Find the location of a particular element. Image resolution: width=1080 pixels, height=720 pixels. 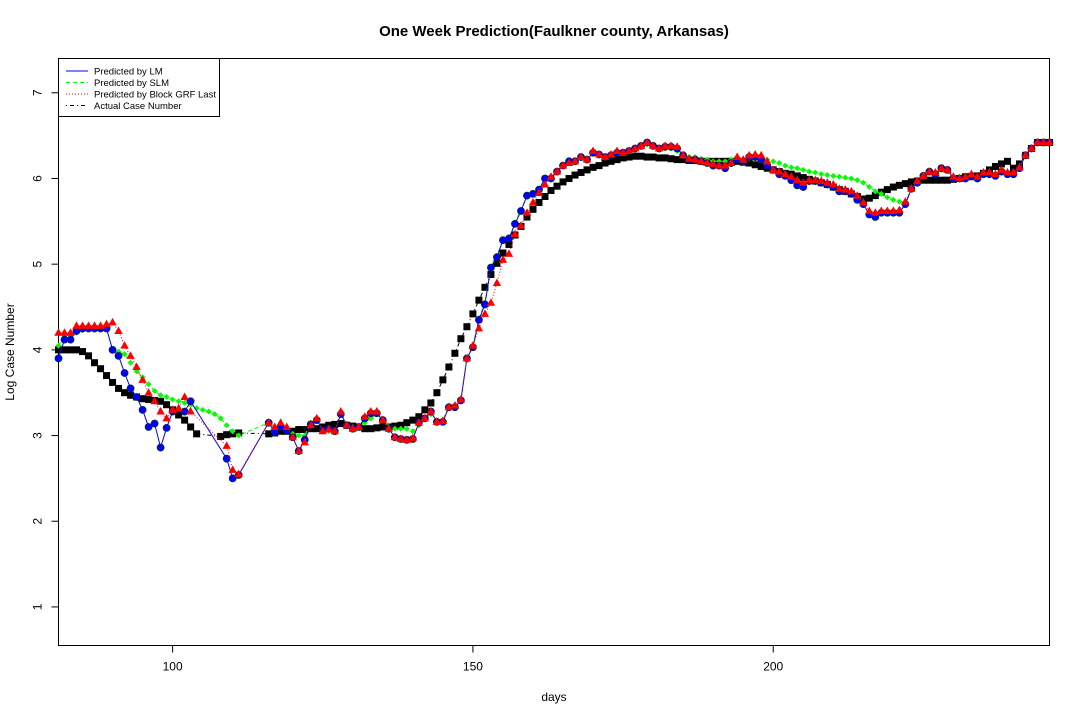

x-axis: 100 150 200 is located at coordinates (473, 659).